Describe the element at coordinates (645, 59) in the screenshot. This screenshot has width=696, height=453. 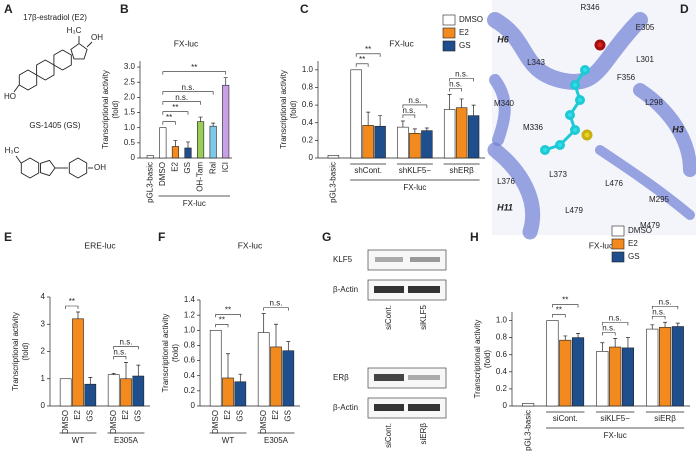
I see `residue-label: L301` at that location.